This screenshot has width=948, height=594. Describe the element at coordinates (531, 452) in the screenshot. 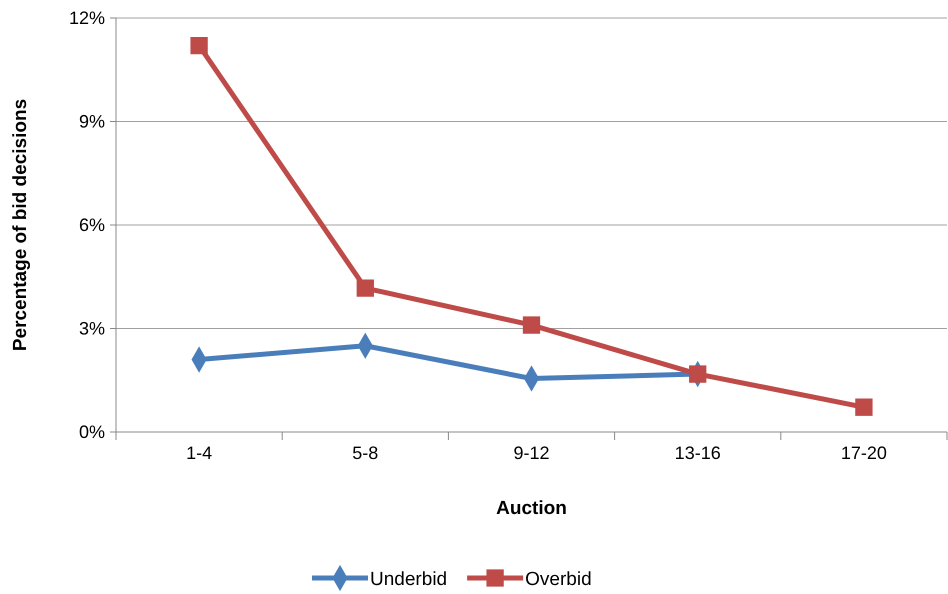

I see `x-tick-label: 9-12` at that location.